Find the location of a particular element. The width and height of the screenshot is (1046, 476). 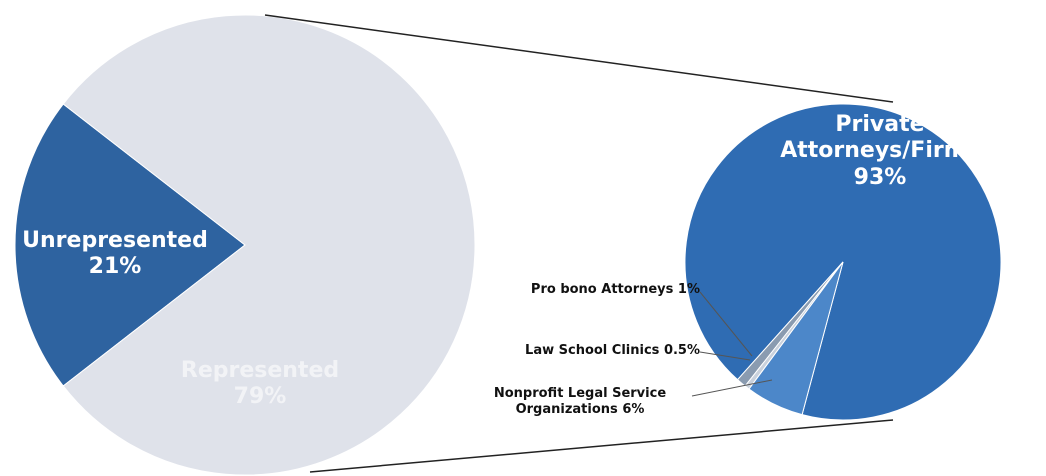

value-label: 0.5% is located at coordinates (681, 350).